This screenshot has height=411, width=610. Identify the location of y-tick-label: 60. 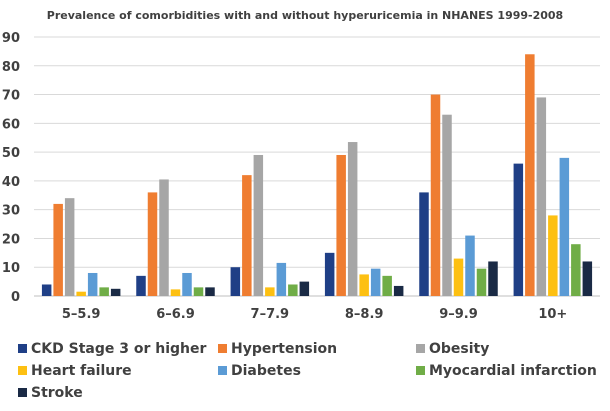
(11, 124).